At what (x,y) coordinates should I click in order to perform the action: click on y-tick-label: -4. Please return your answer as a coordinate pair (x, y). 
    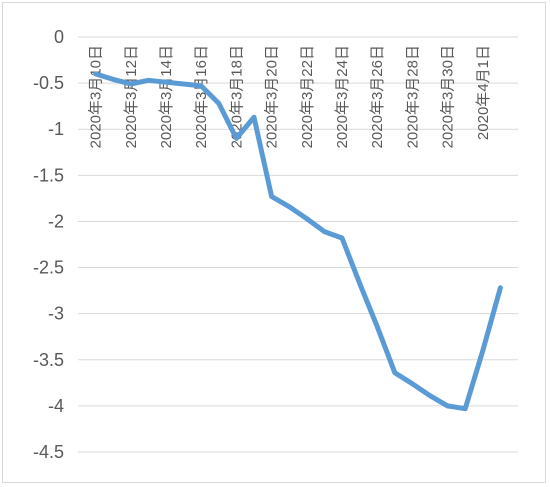
    Looking at the image, I should click on (56, 406).